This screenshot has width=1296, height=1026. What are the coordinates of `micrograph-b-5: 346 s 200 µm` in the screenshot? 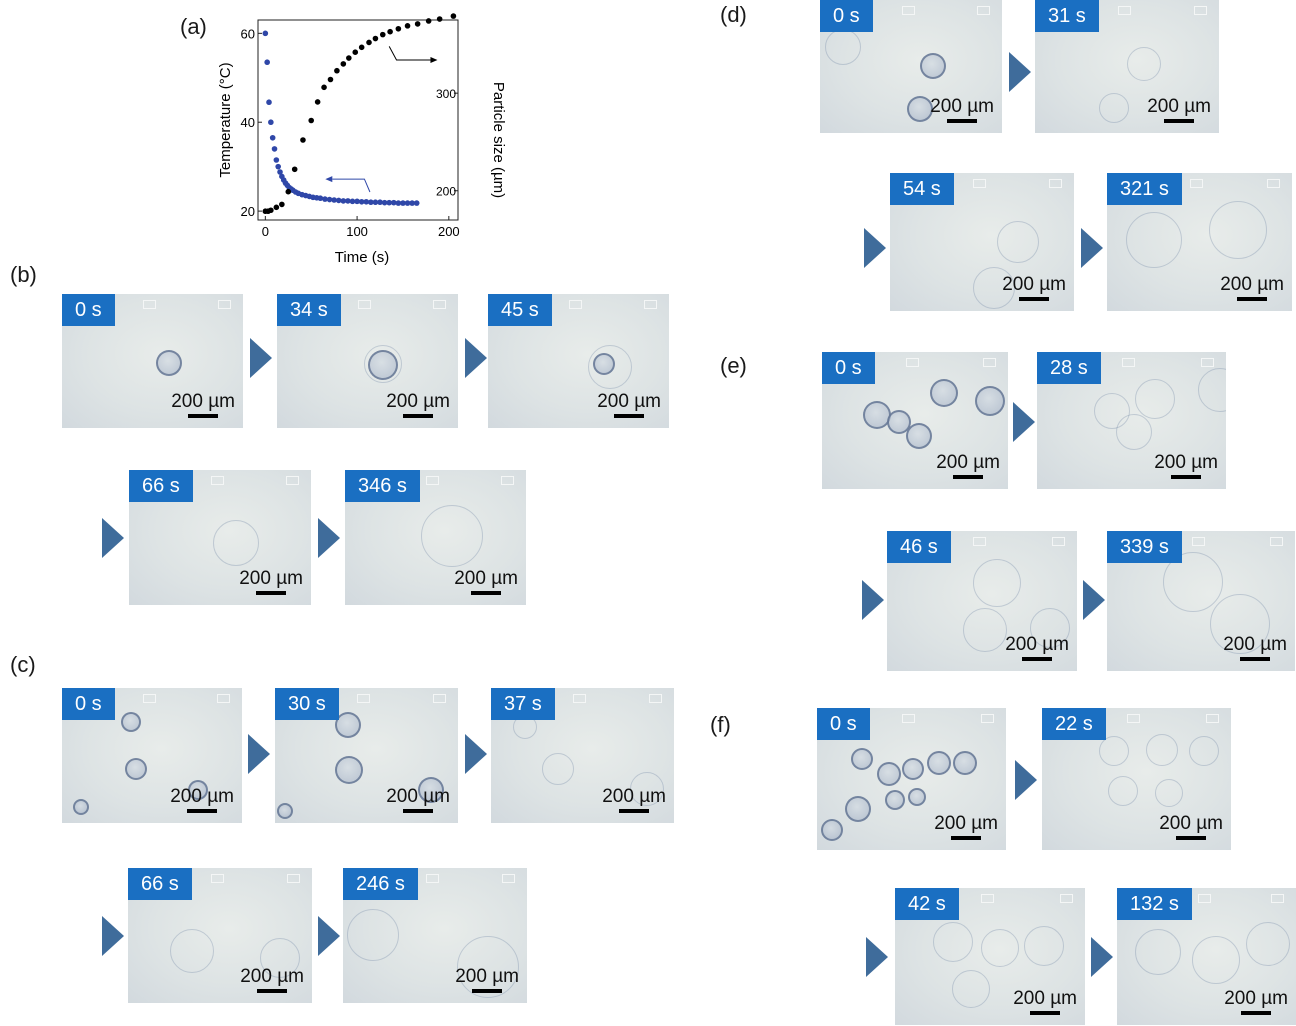 It's located at (435, 537).